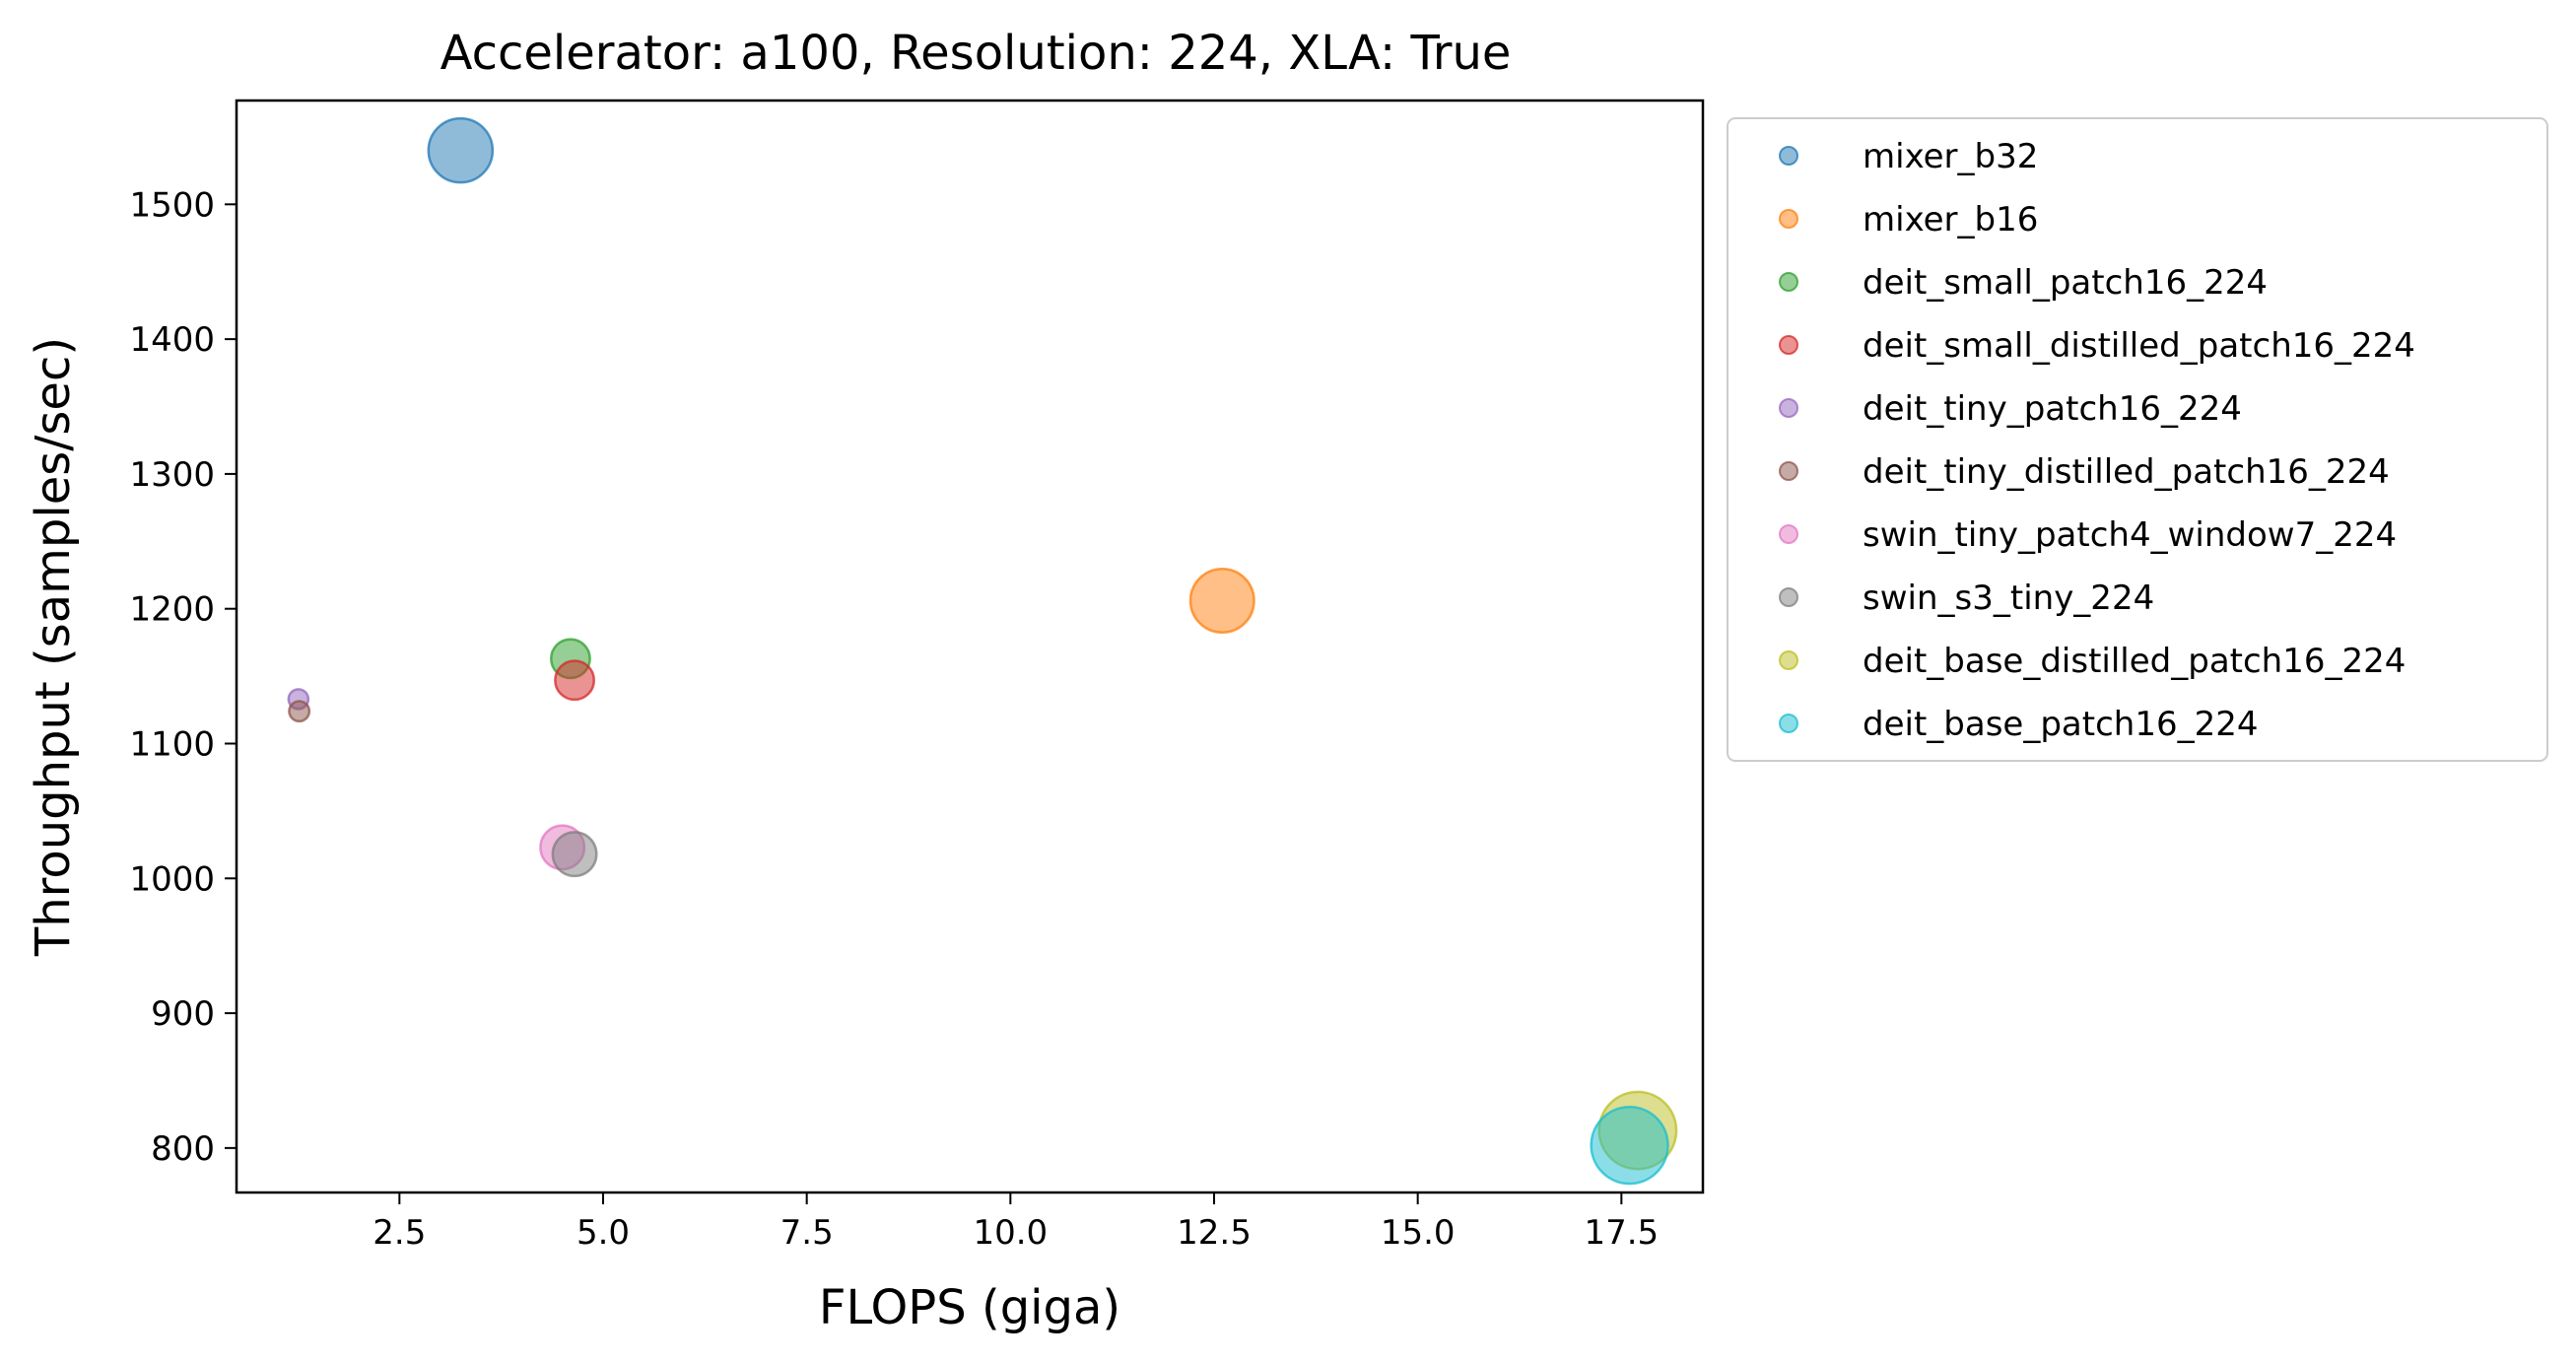 This screenshot has height=1363, width=2576. I want to click on legend-label-deit-tiny-patch16-224: deit_tiny_patch16_224, so click(2052, 409).